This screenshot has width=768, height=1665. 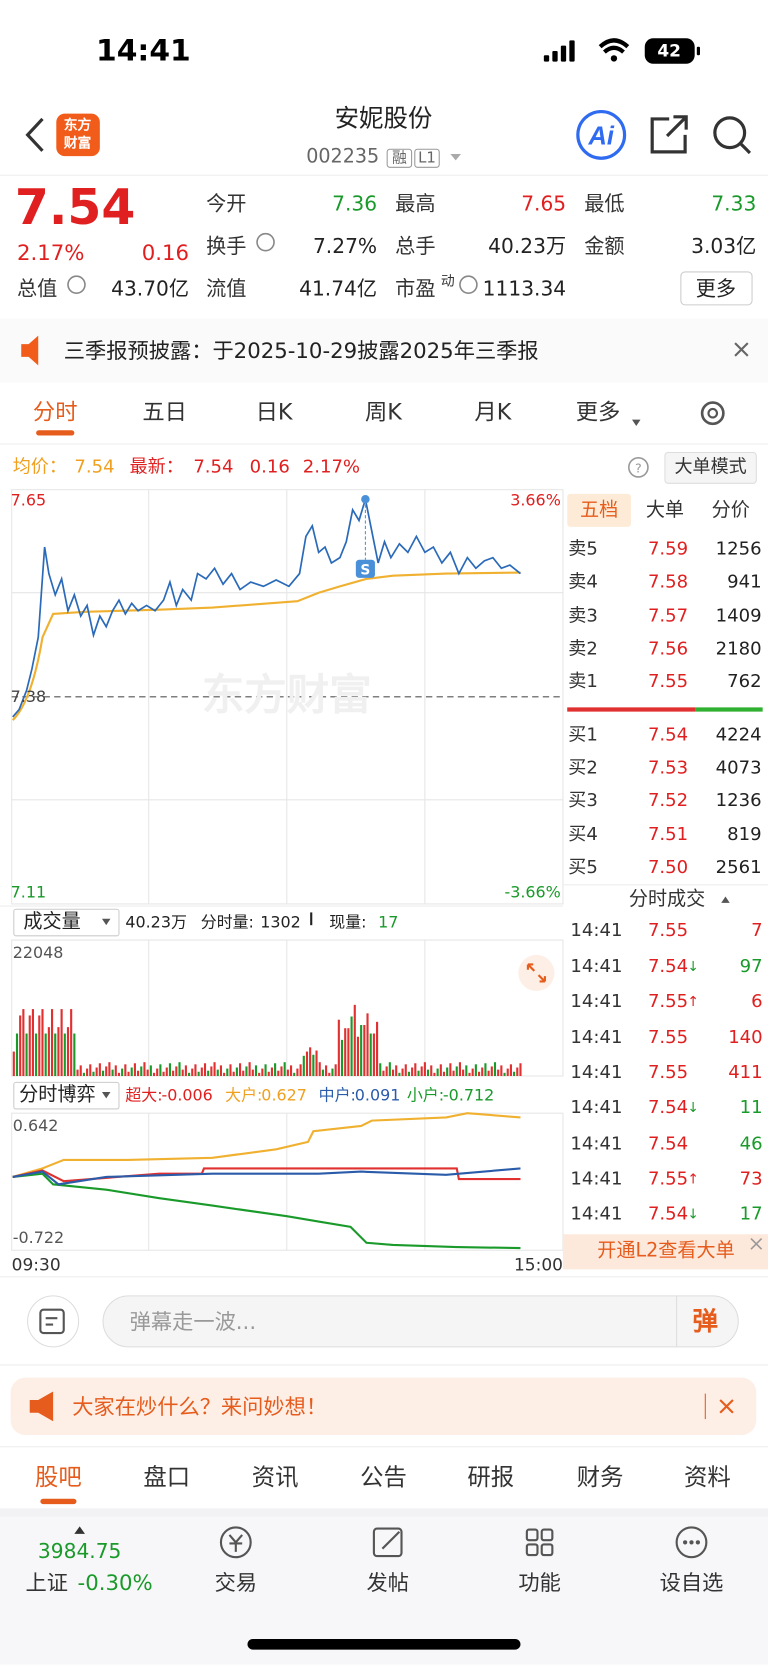 I want to click on logo: 财富, so click(x=77, y=144).